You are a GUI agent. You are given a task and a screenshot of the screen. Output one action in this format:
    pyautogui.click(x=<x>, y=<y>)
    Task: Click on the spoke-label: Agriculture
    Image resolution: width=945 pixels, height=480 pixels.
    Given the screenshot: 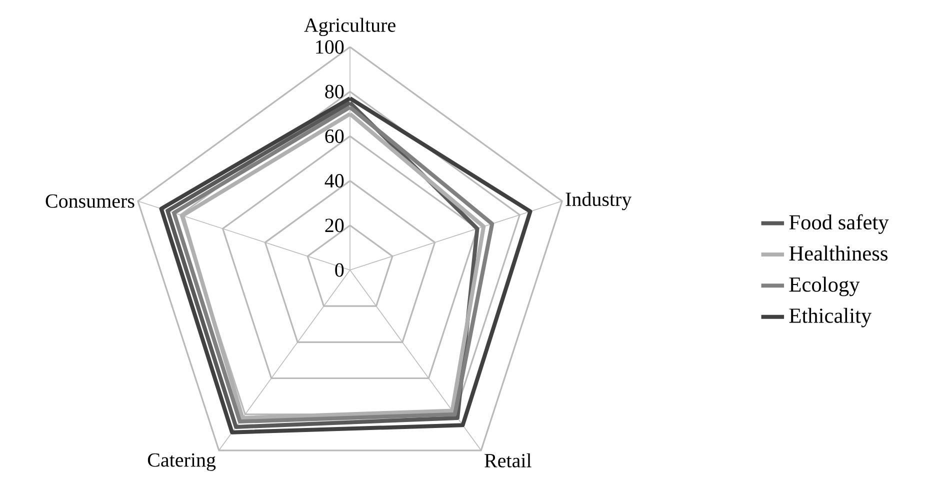 What is the action you would take?
    pyautogui.click(x=350, y=27)
    